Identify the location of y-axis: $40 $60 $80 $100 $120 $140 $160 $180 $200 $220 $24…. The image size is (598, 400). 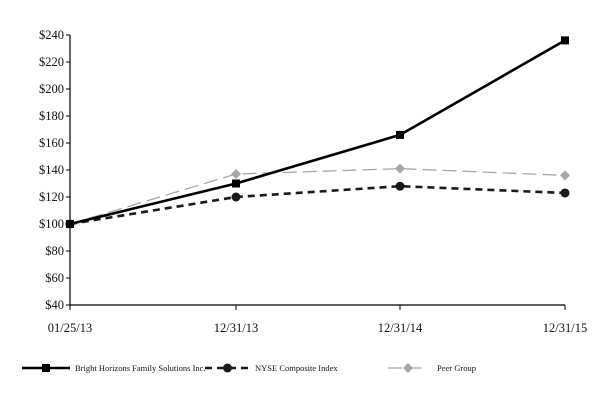
(55, 170).